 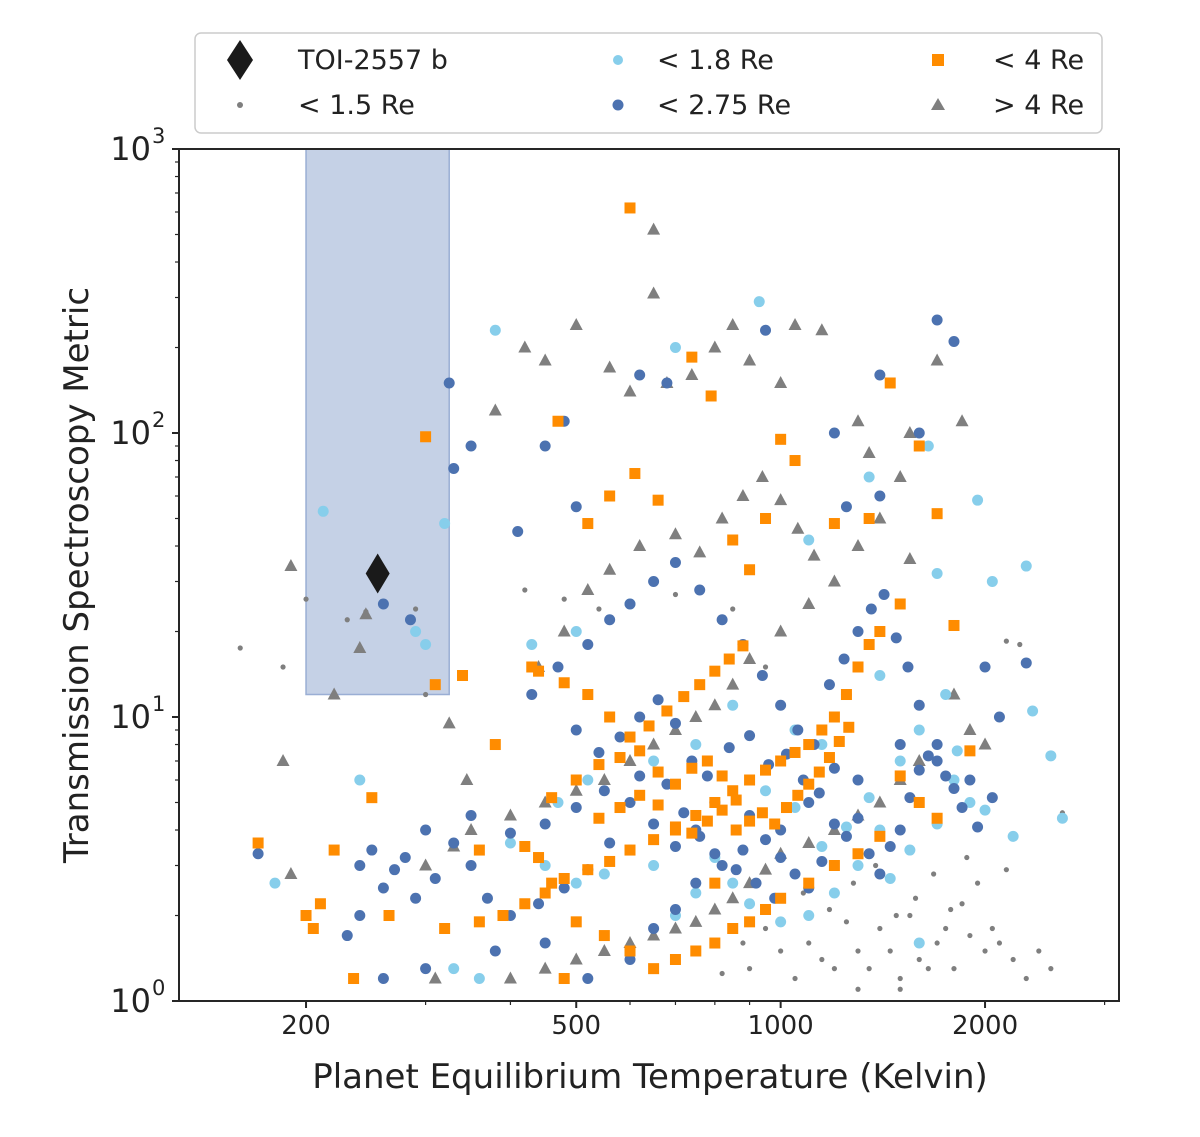 What do you see at coordinates (618, 105) in the screenshot?
I see `legend-circle-marker-dark` at bounding box center [618, 105].